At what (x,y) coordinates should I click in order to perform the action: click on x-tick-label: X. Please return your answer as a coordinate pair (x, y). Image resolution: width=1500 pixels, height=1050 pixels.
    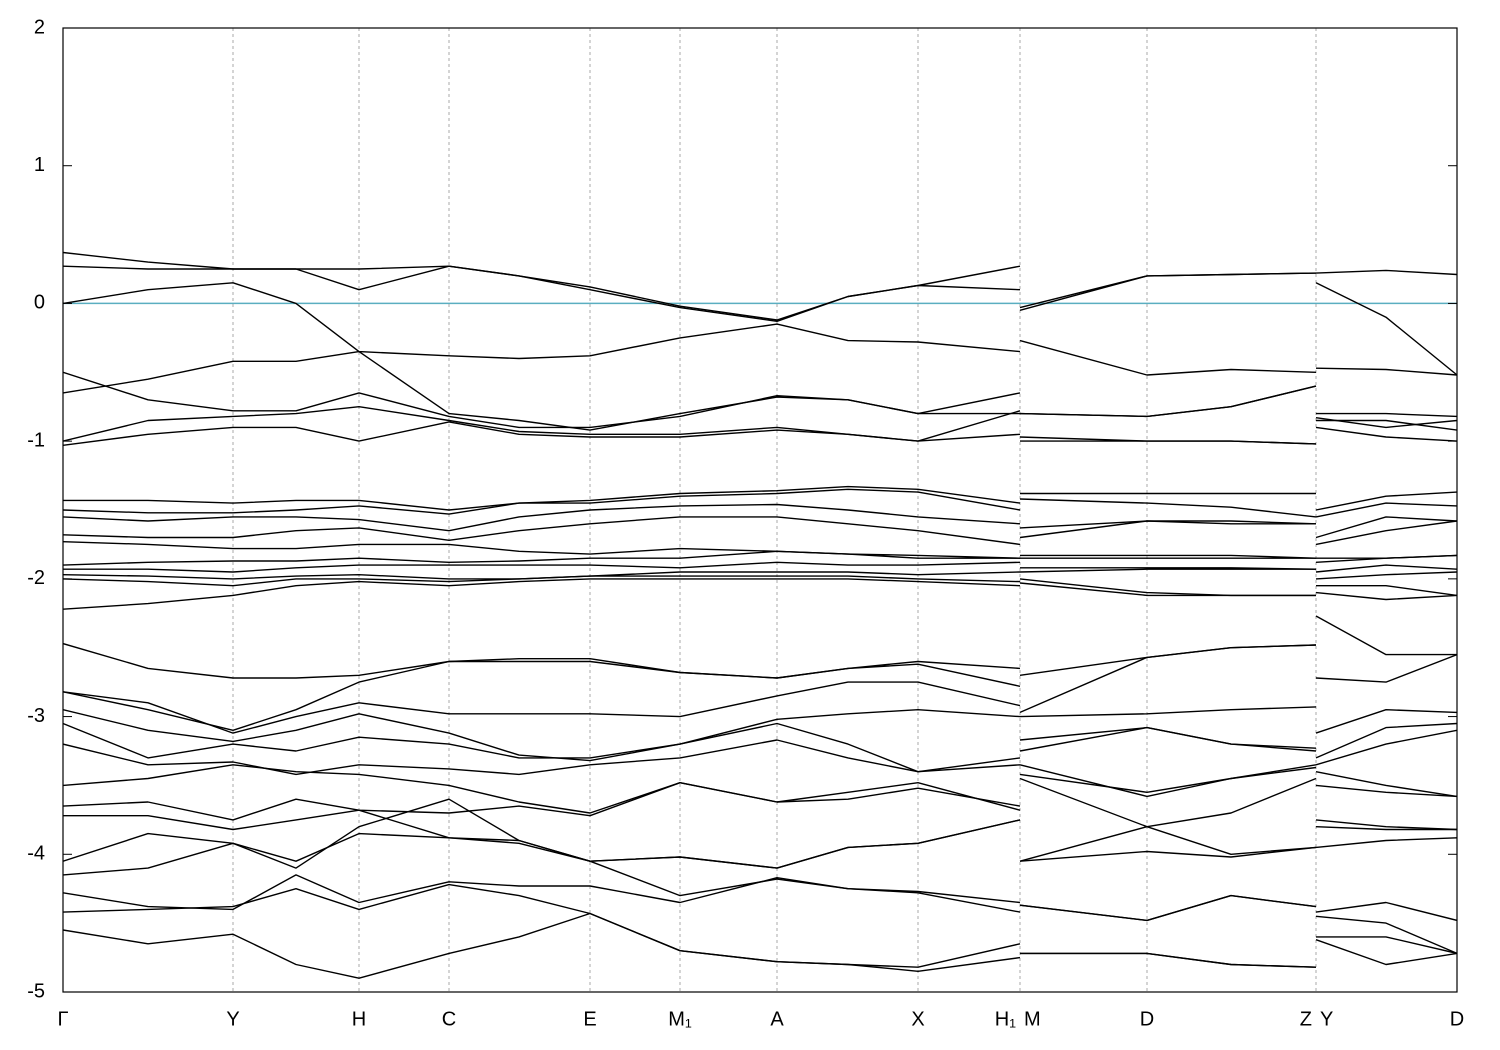
    Looking at the image, I should click on (917, 1019).